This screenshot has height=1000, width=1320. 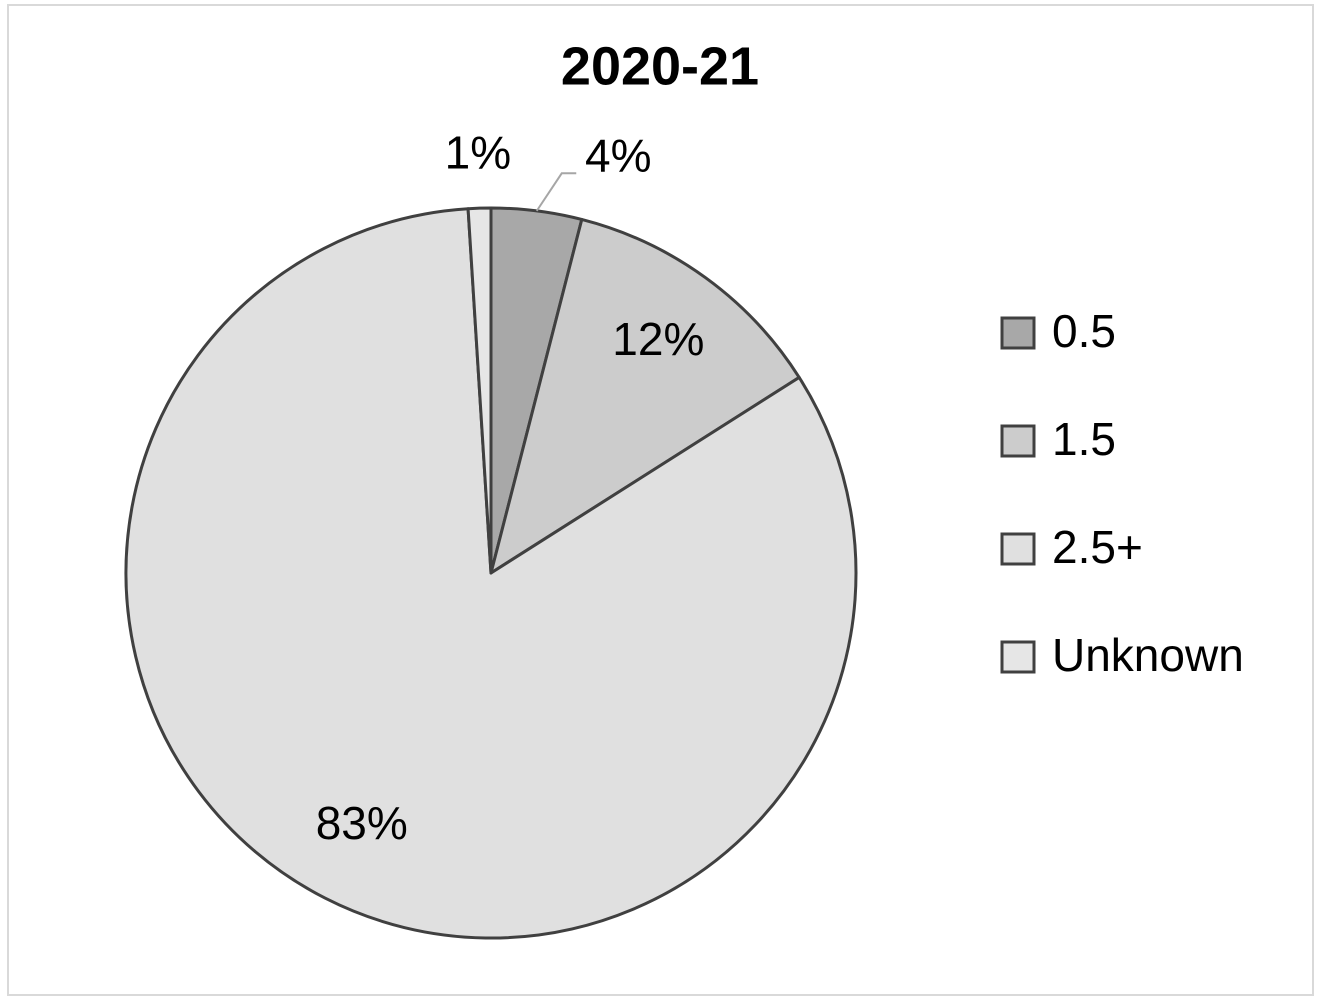 What do you see at coordinates (478, 152) in the screenshot?
I see `data-label: 1%` at bounding box center [478, 152].